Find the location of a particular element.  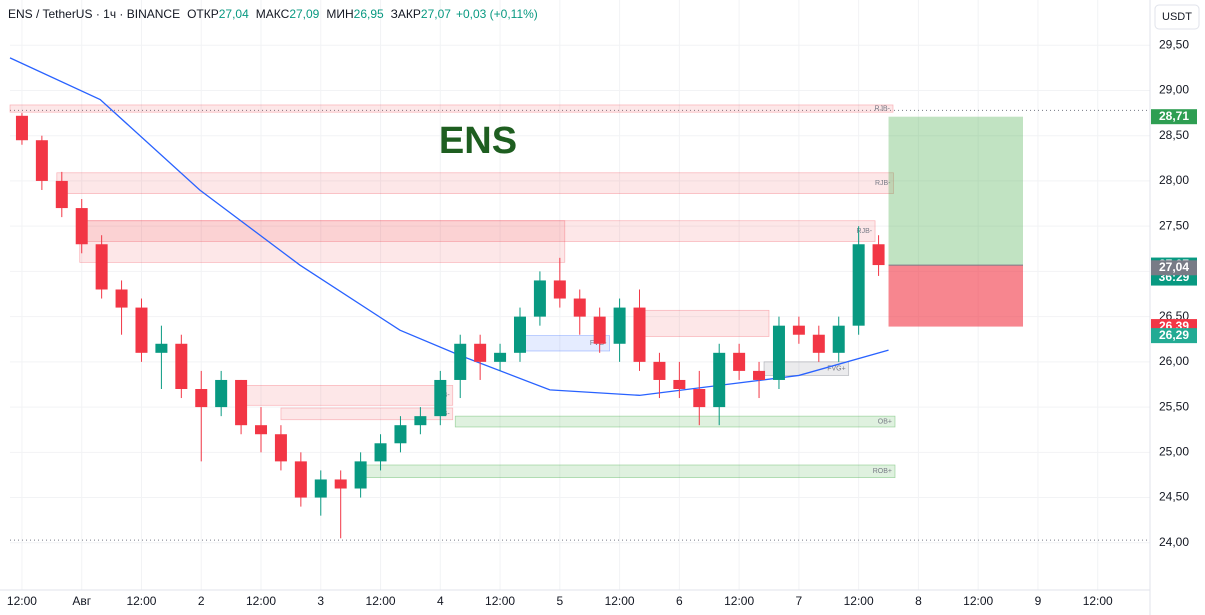

legend-item: +0,03 (+0,11%) is located at coordinates (497, 14).